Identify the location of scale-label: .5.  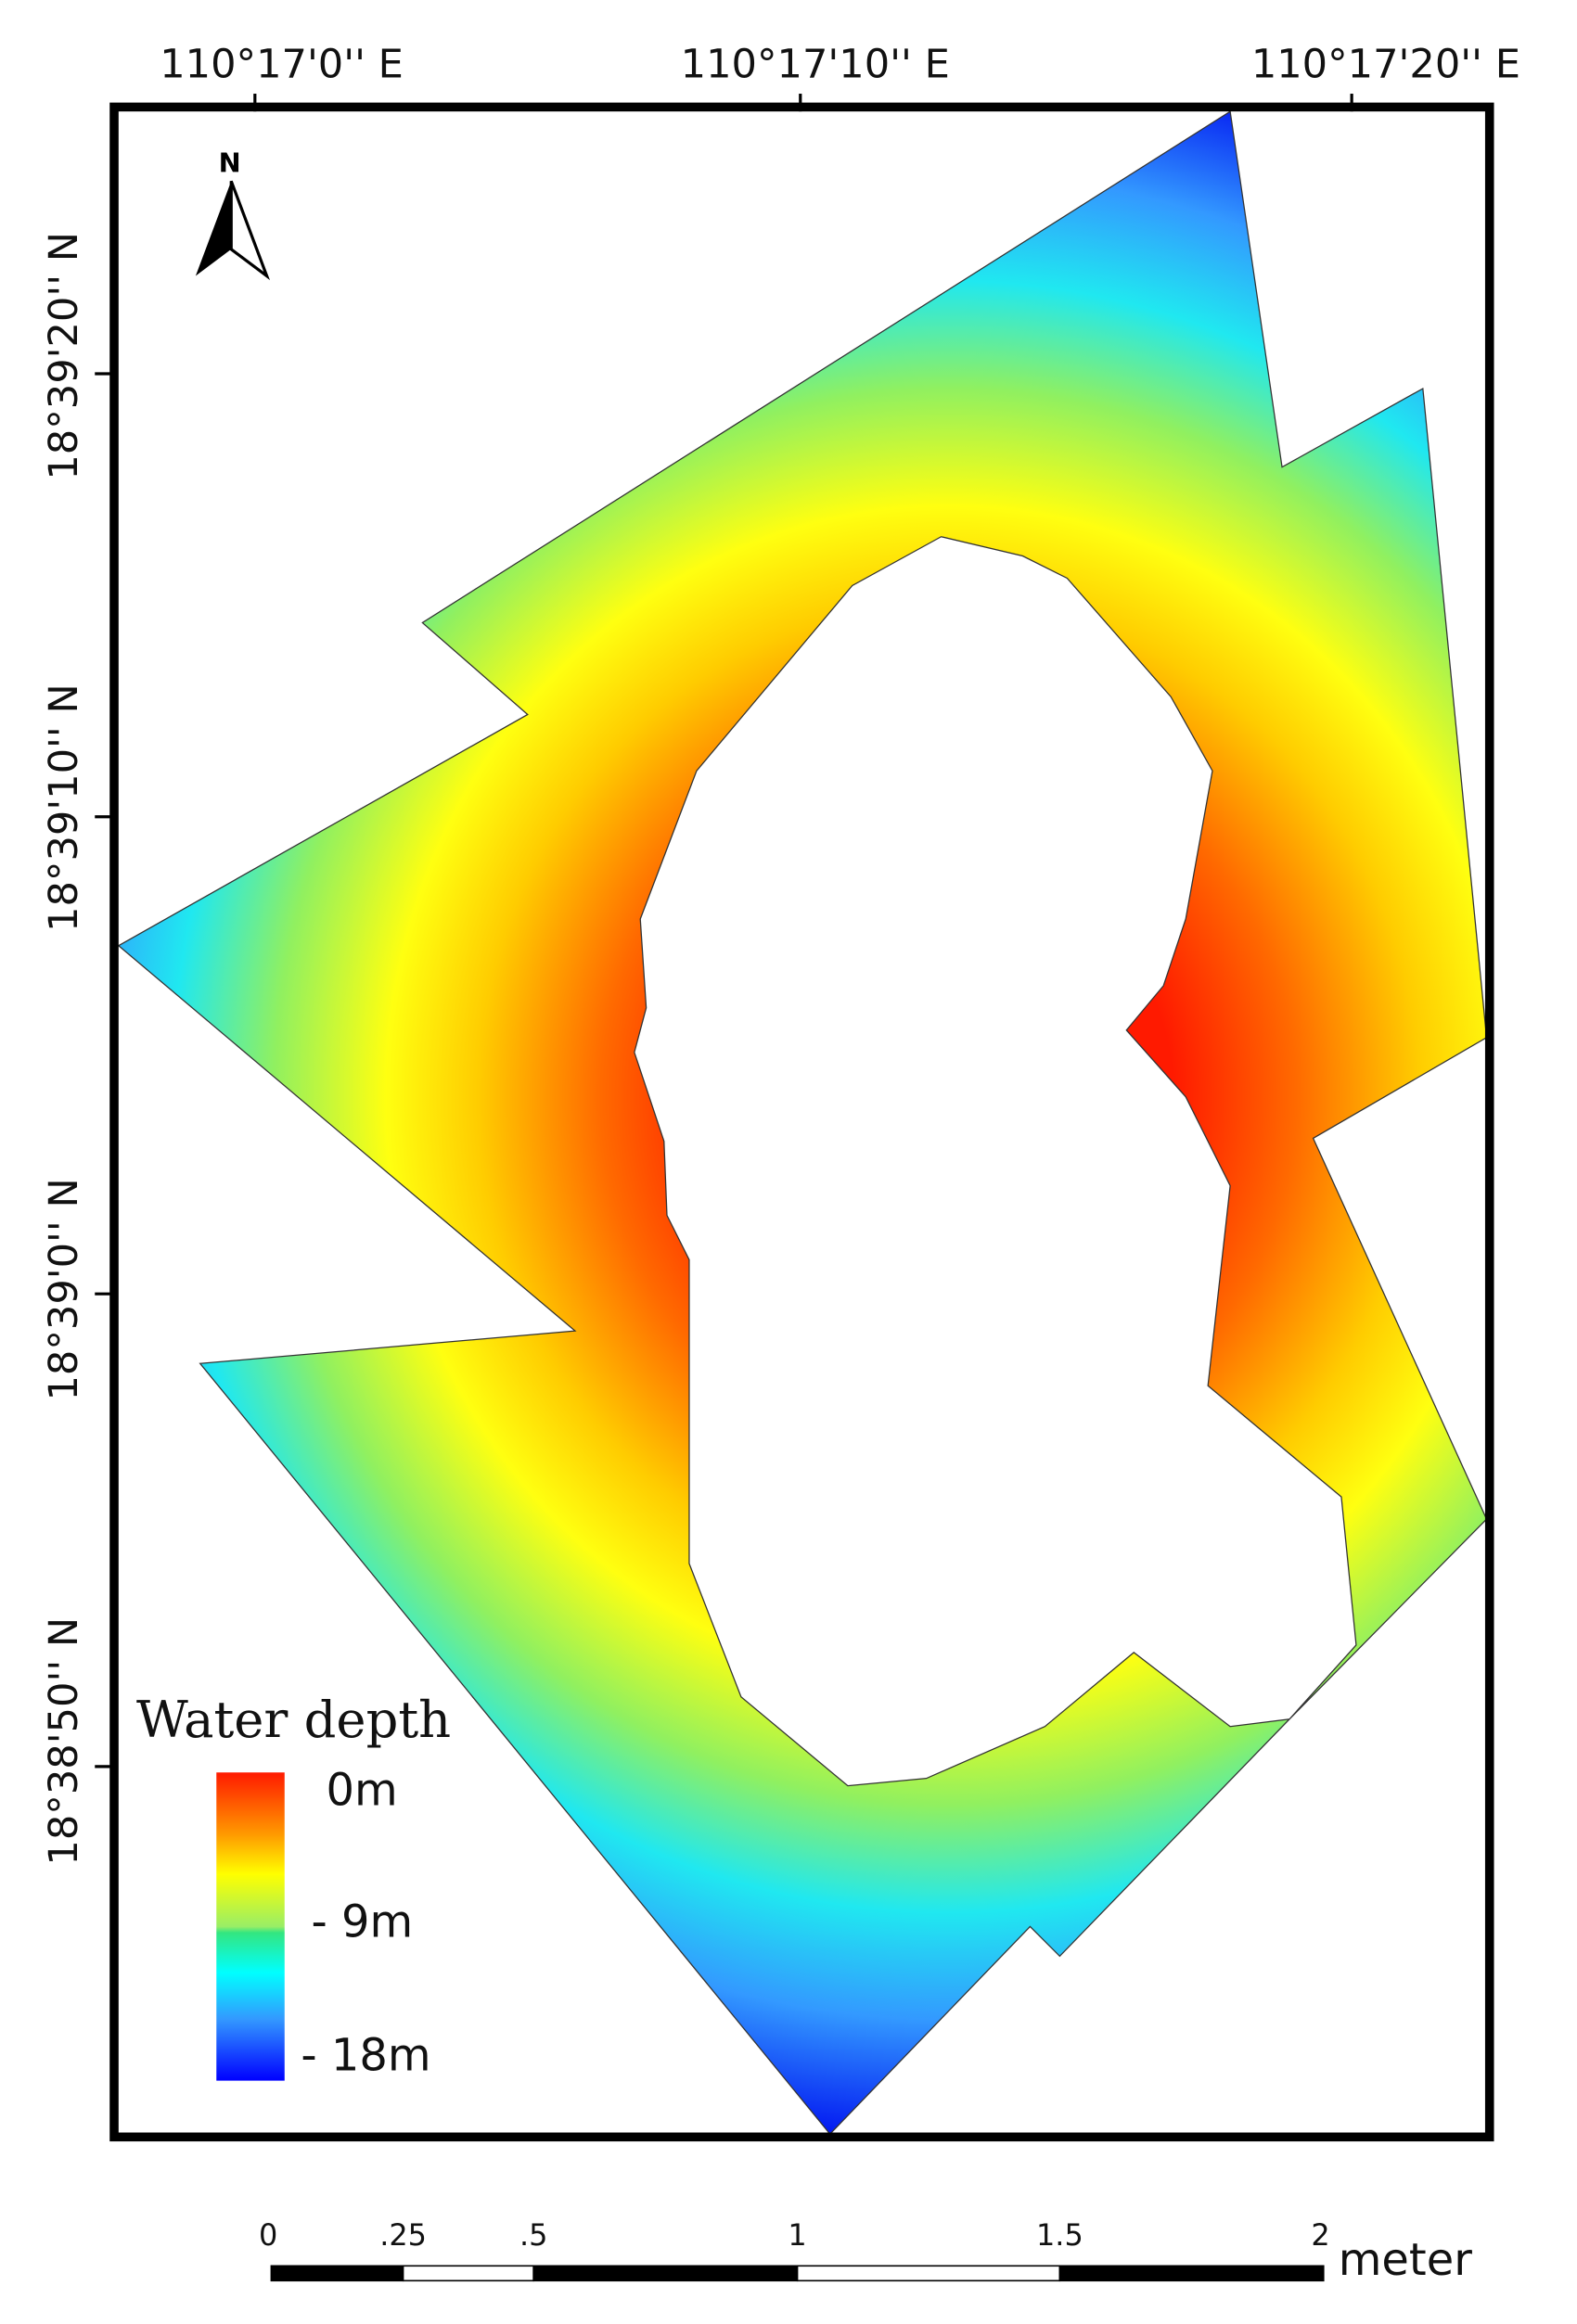
(533, 2235).